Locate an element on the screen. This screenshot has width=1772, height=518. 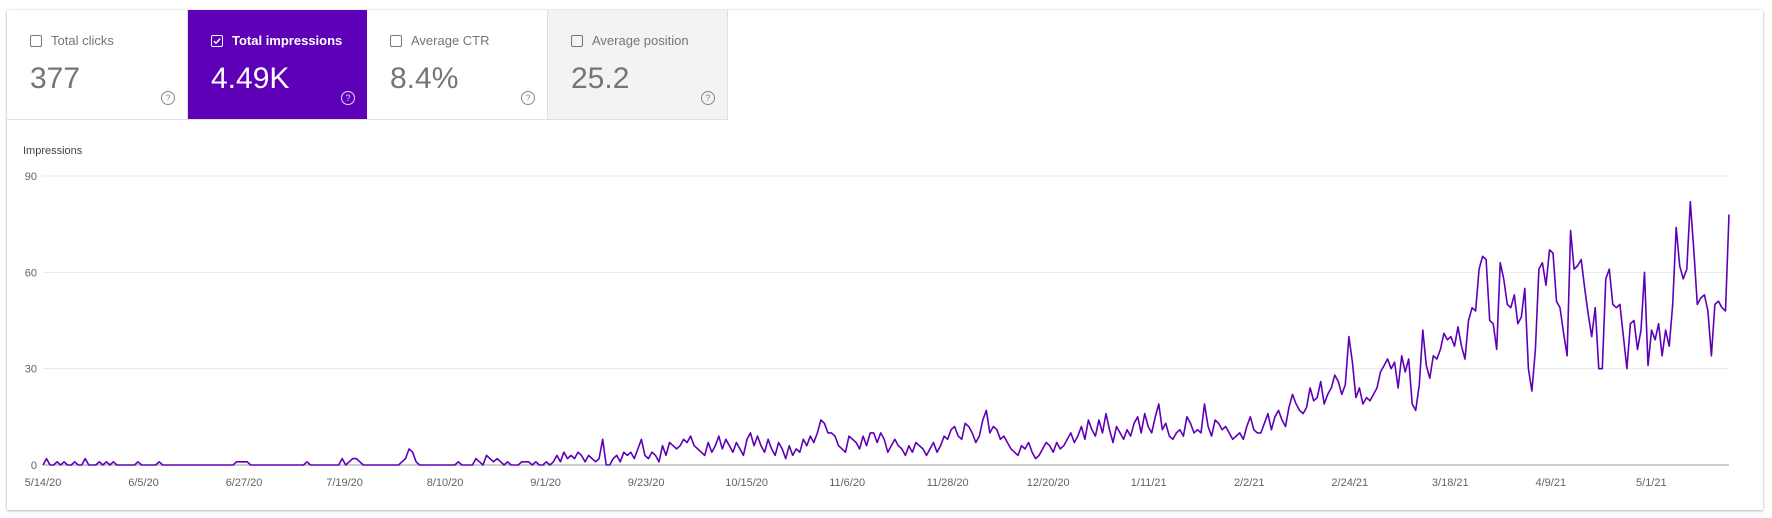
x-tick-label: 11/6/20 is located at coordinates (847, 483).